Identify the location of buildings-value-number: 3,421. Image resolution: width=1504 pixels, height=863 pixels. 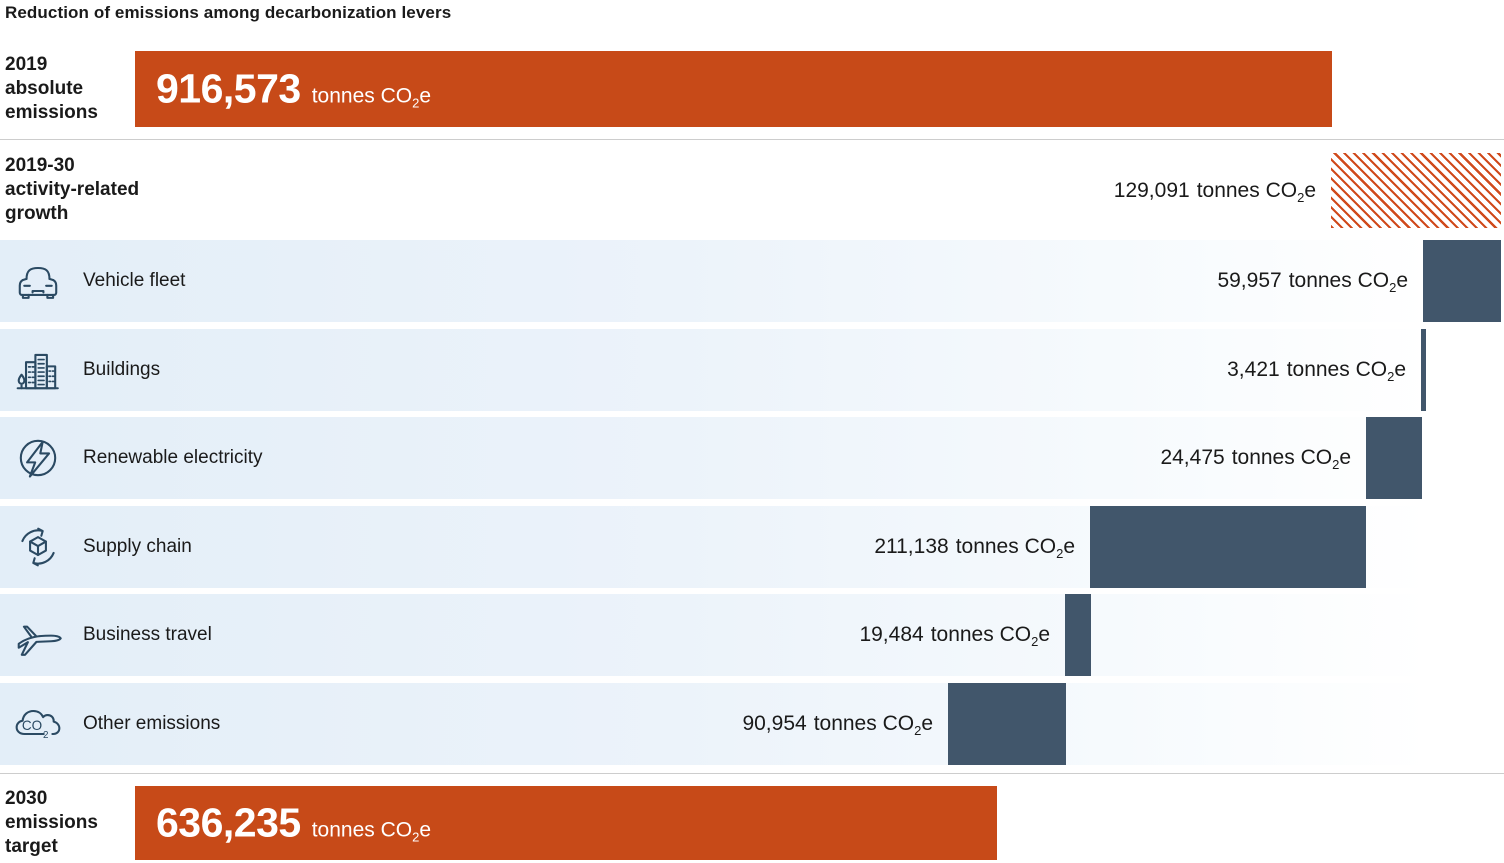
(1253, 369).